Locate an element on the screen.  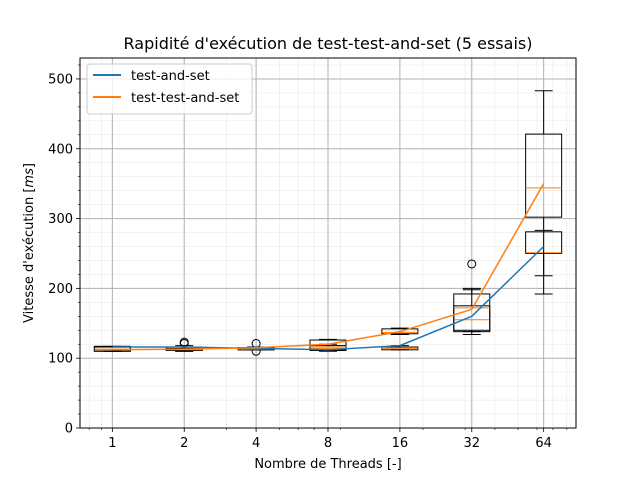
y-tick-label: 300 is located at coordinates (60, 219).